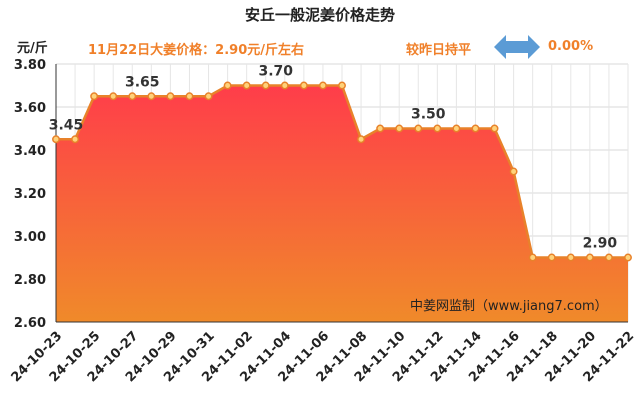 This screenshot has width=640, height=410. What do you see at coordinates (571, 46) in the screenshot?
I see `change-value: 0.00%` at bounding box center [571, 46].